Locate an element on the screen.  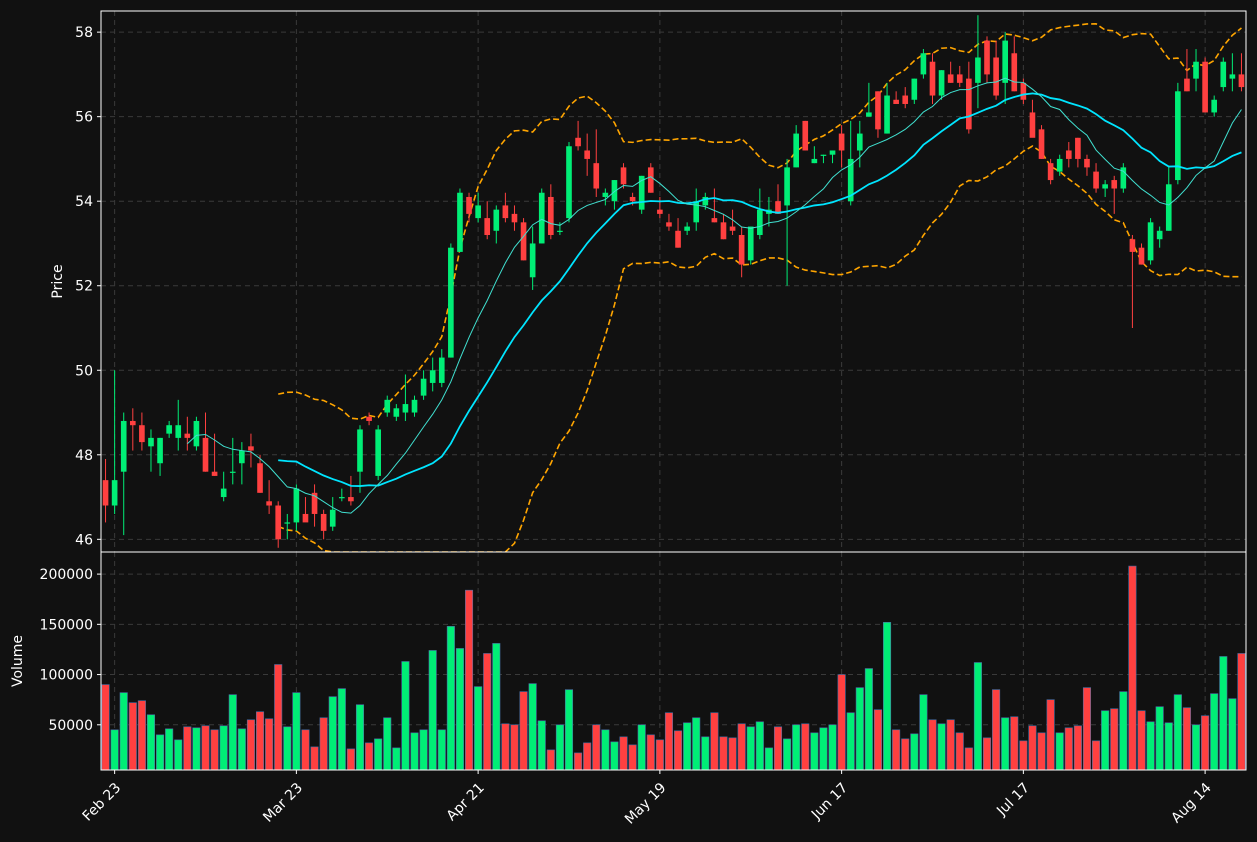
volume-tick-label: 100000 is located at coordinates (66, 676).